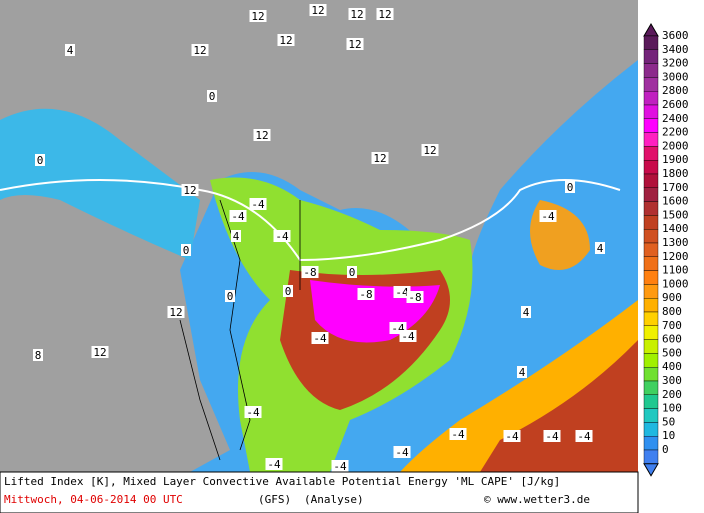 This screenshot has height=513, width=704. What do you see at coordinates (672, 394) in the screenshot?
I see `colorbar-label: 200` at bounding box center [672, 394].